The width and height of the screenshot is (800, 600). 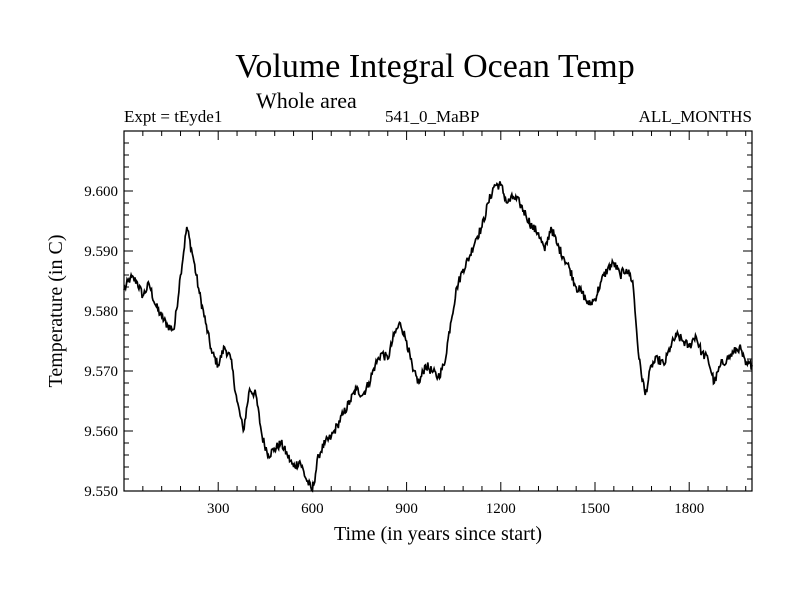 What do you see at coordinates (101, 432) in the screenshot?
I see `y-tick-label: 9.560` at bounding box center [101, 432].